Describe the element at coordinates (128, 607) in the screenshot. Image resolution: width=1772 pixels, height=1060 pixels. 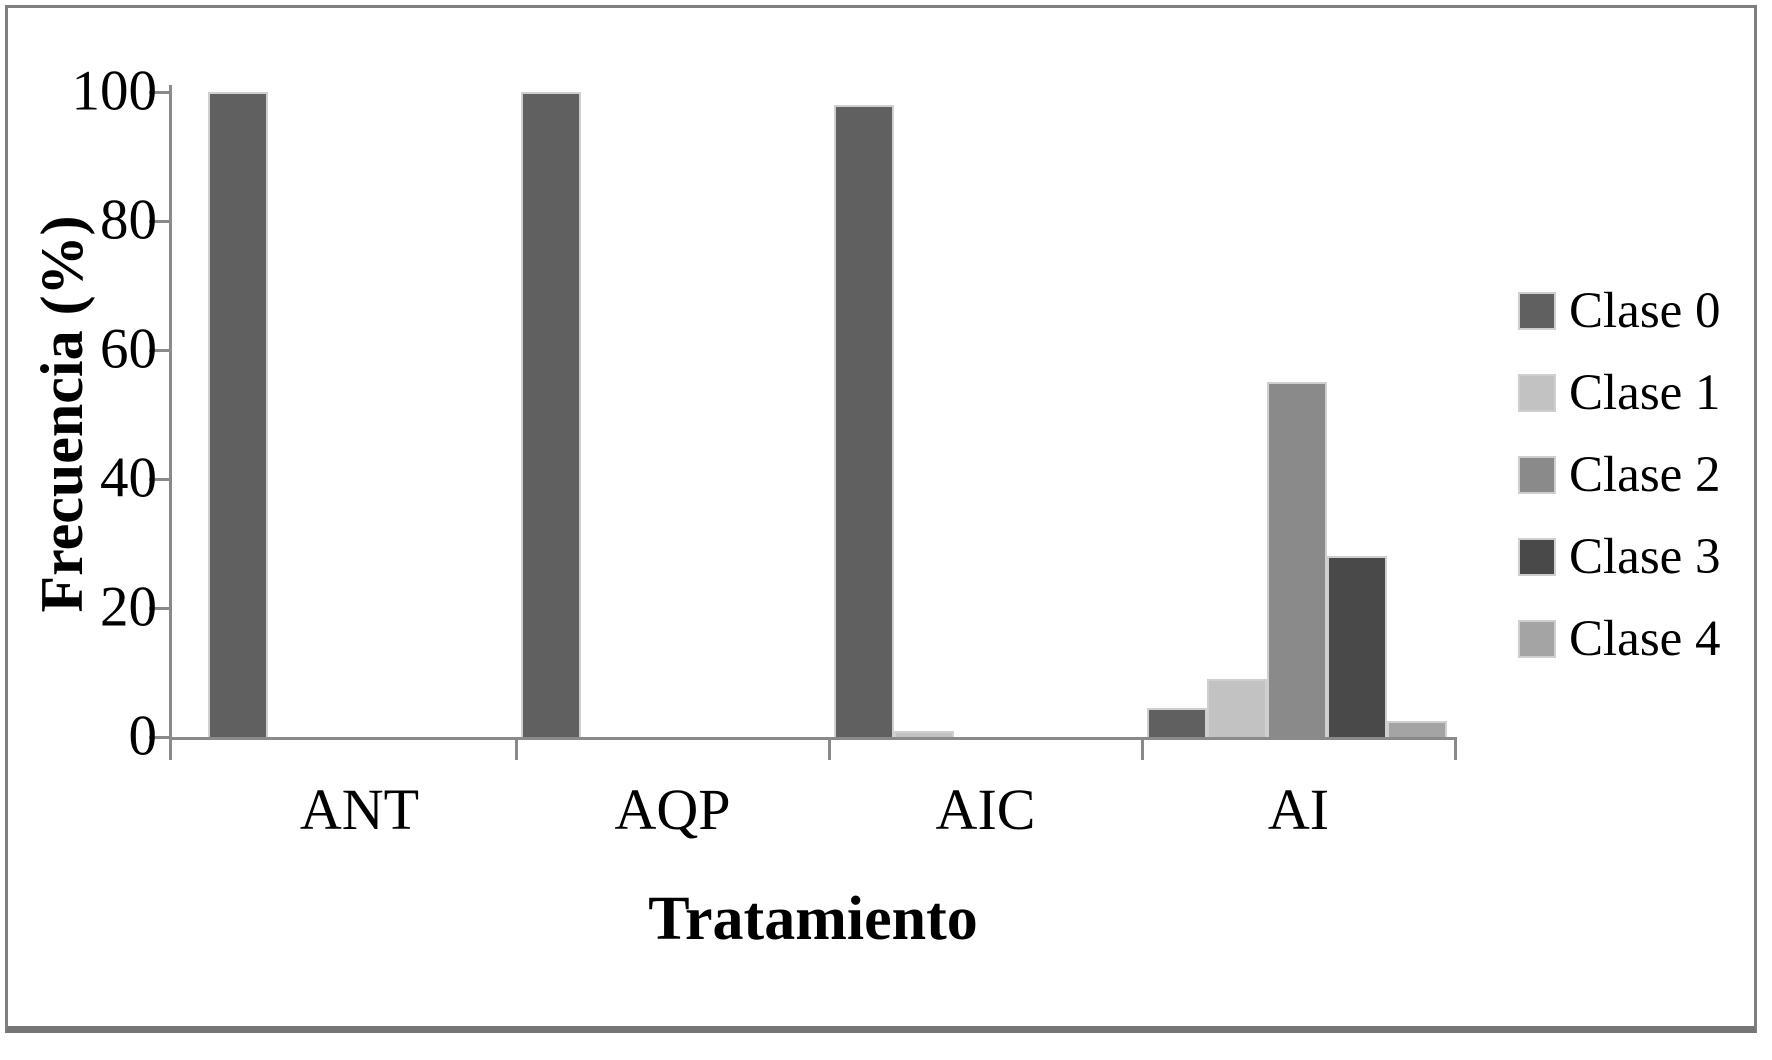
I see `y-tick-label: 20` at that location.